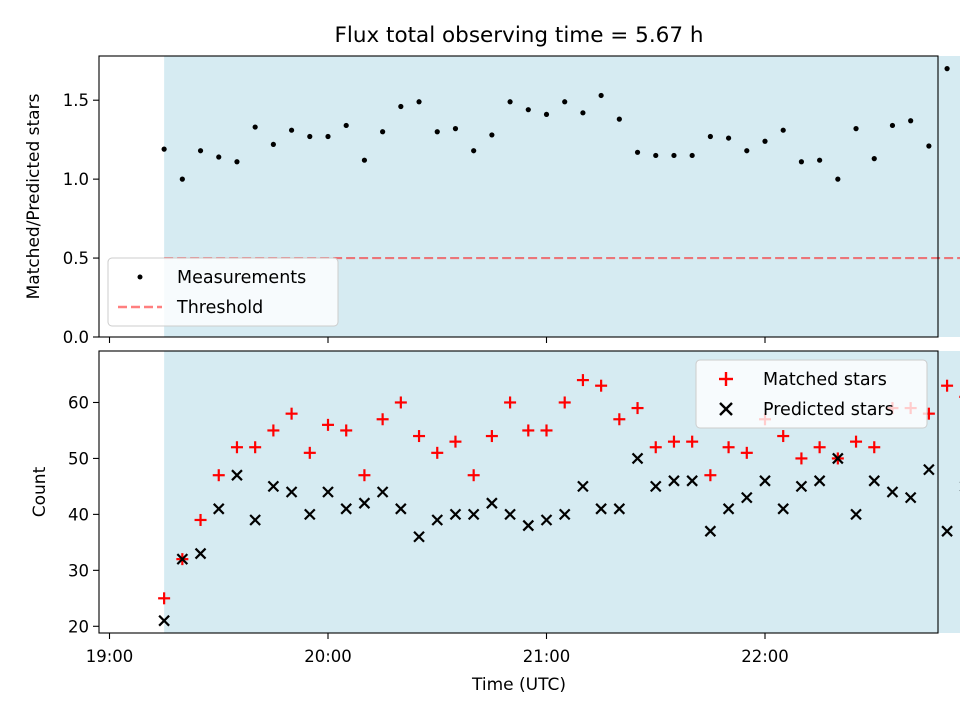 The image size is (960, 720). Describe the element at coordinates (519, 35) in the screenshot. I see `chart-title: Flux total observing time = 5.67 h` at that location.